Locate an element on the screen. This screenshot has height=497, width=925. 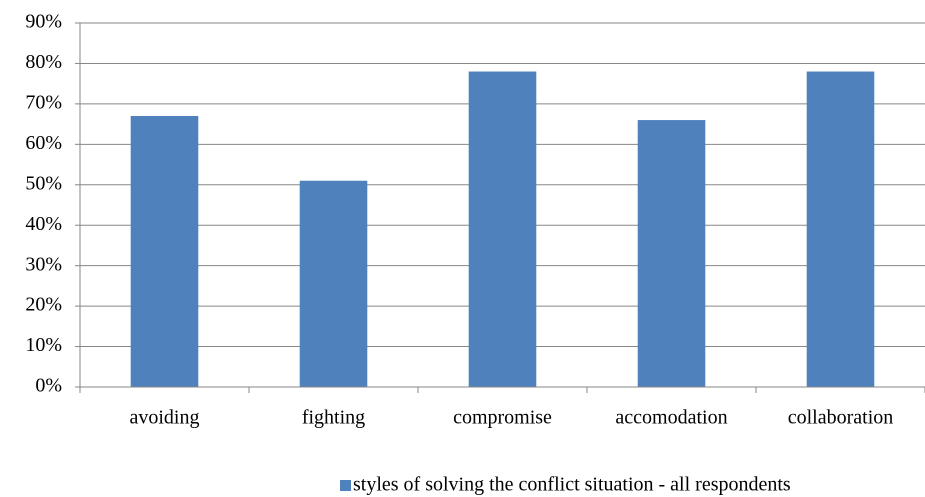
y-tick-label: 50% is located at coordinates (43, 183).